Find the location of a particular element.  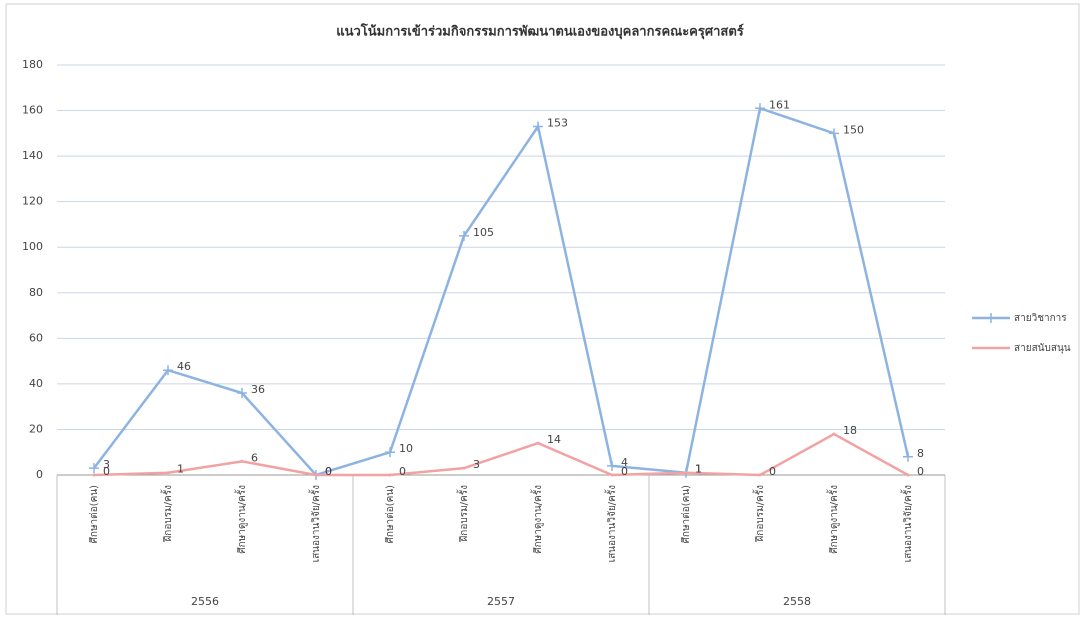

data-label: 153 is located at coordinates (557, 123).